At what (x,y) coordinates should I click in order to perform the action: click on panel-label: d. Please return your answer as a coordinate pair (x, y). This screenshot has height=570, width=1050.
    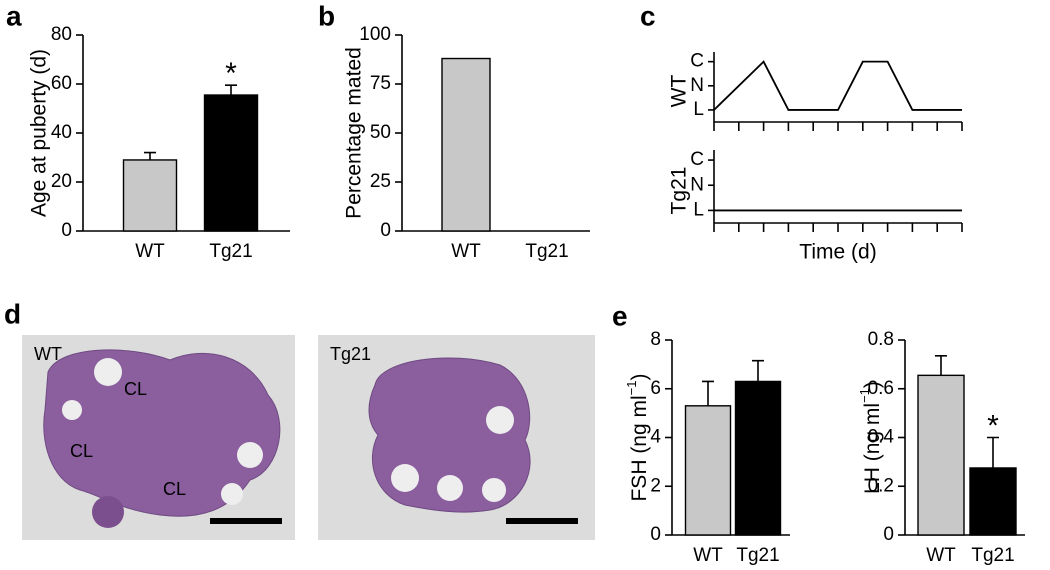
    Looking at the image, I should click on (12, 313).